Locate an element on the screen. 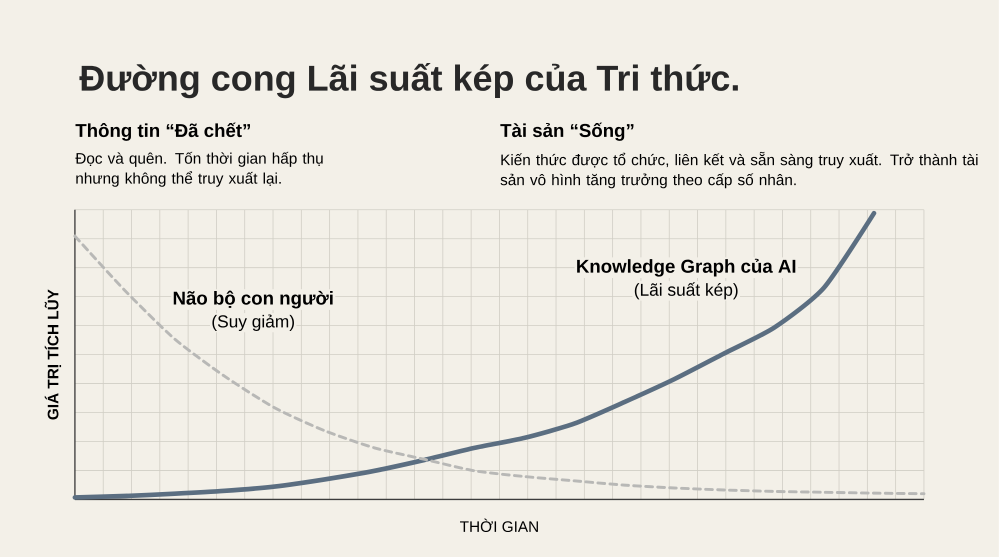 The width and height of the screenshot is (1000, 557). text: Tài sản “Sống” is located at coordinates (567, 131).